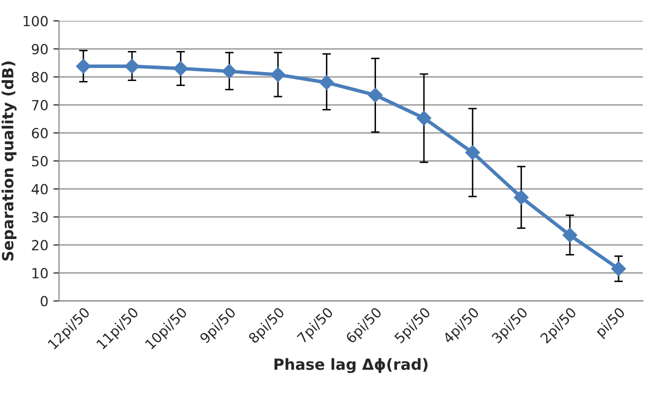  What do you see at coordinates (40, 49) in the screenshot?
I see `y-tick-label: 90` at bounding box center [40, 49].